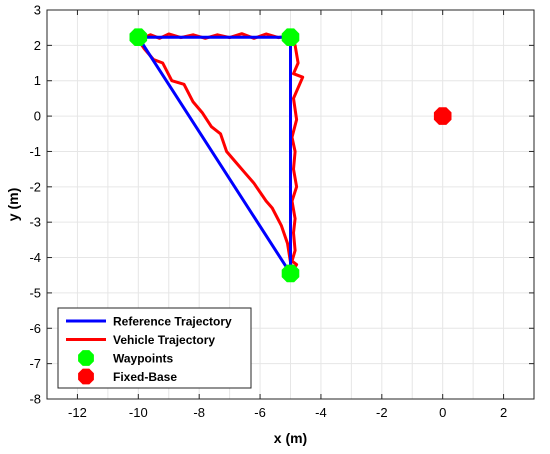 This screenshot has height=454, width=550. What do you see at coordinates (35, 222) in the screenshot?
I see `y-tick-label: -3` at bounding box center [35, 222].